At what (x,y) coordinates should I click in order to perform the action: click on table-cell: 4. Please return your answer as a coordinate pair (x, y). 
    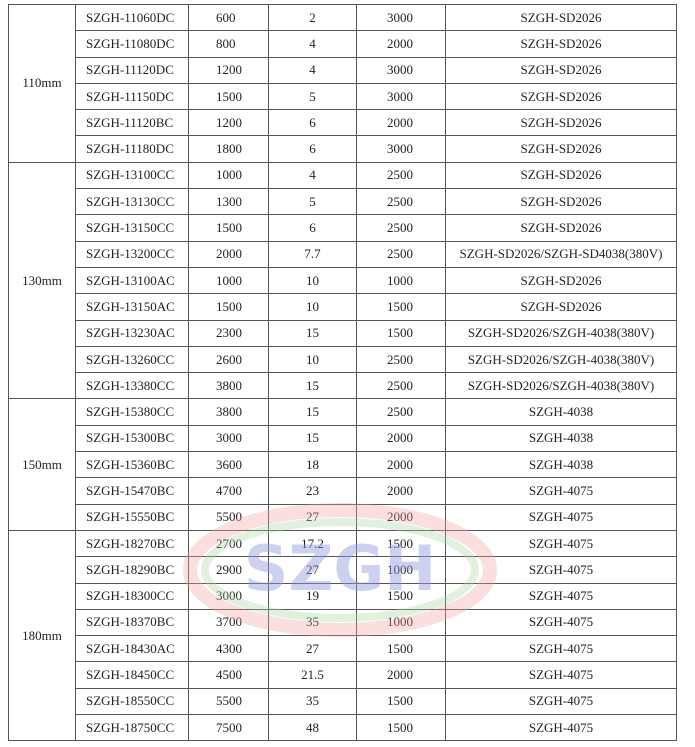
    Looking at the image, I should click on (312, 175).